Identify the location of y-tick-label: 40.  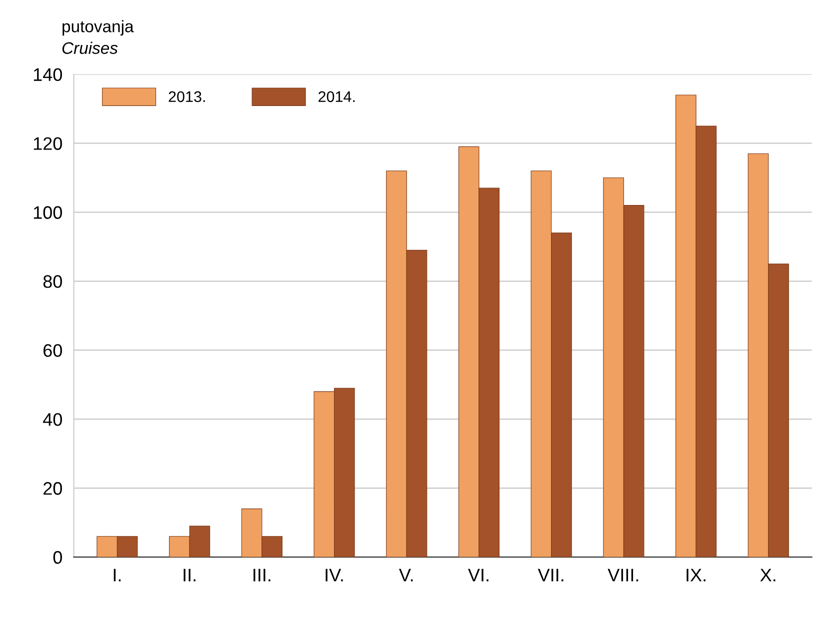
(52, 419).